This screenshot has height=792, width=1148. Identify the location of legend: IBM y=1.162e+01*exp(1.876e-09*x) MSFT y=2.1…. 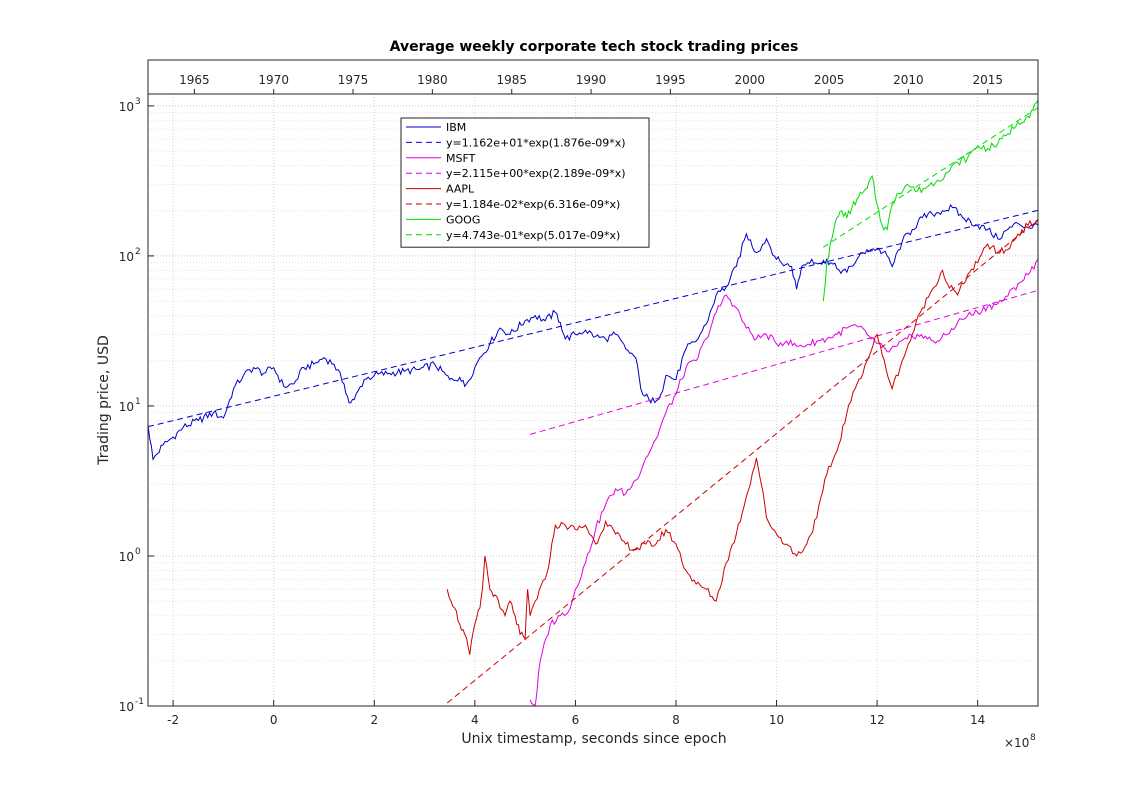
(525, 182).